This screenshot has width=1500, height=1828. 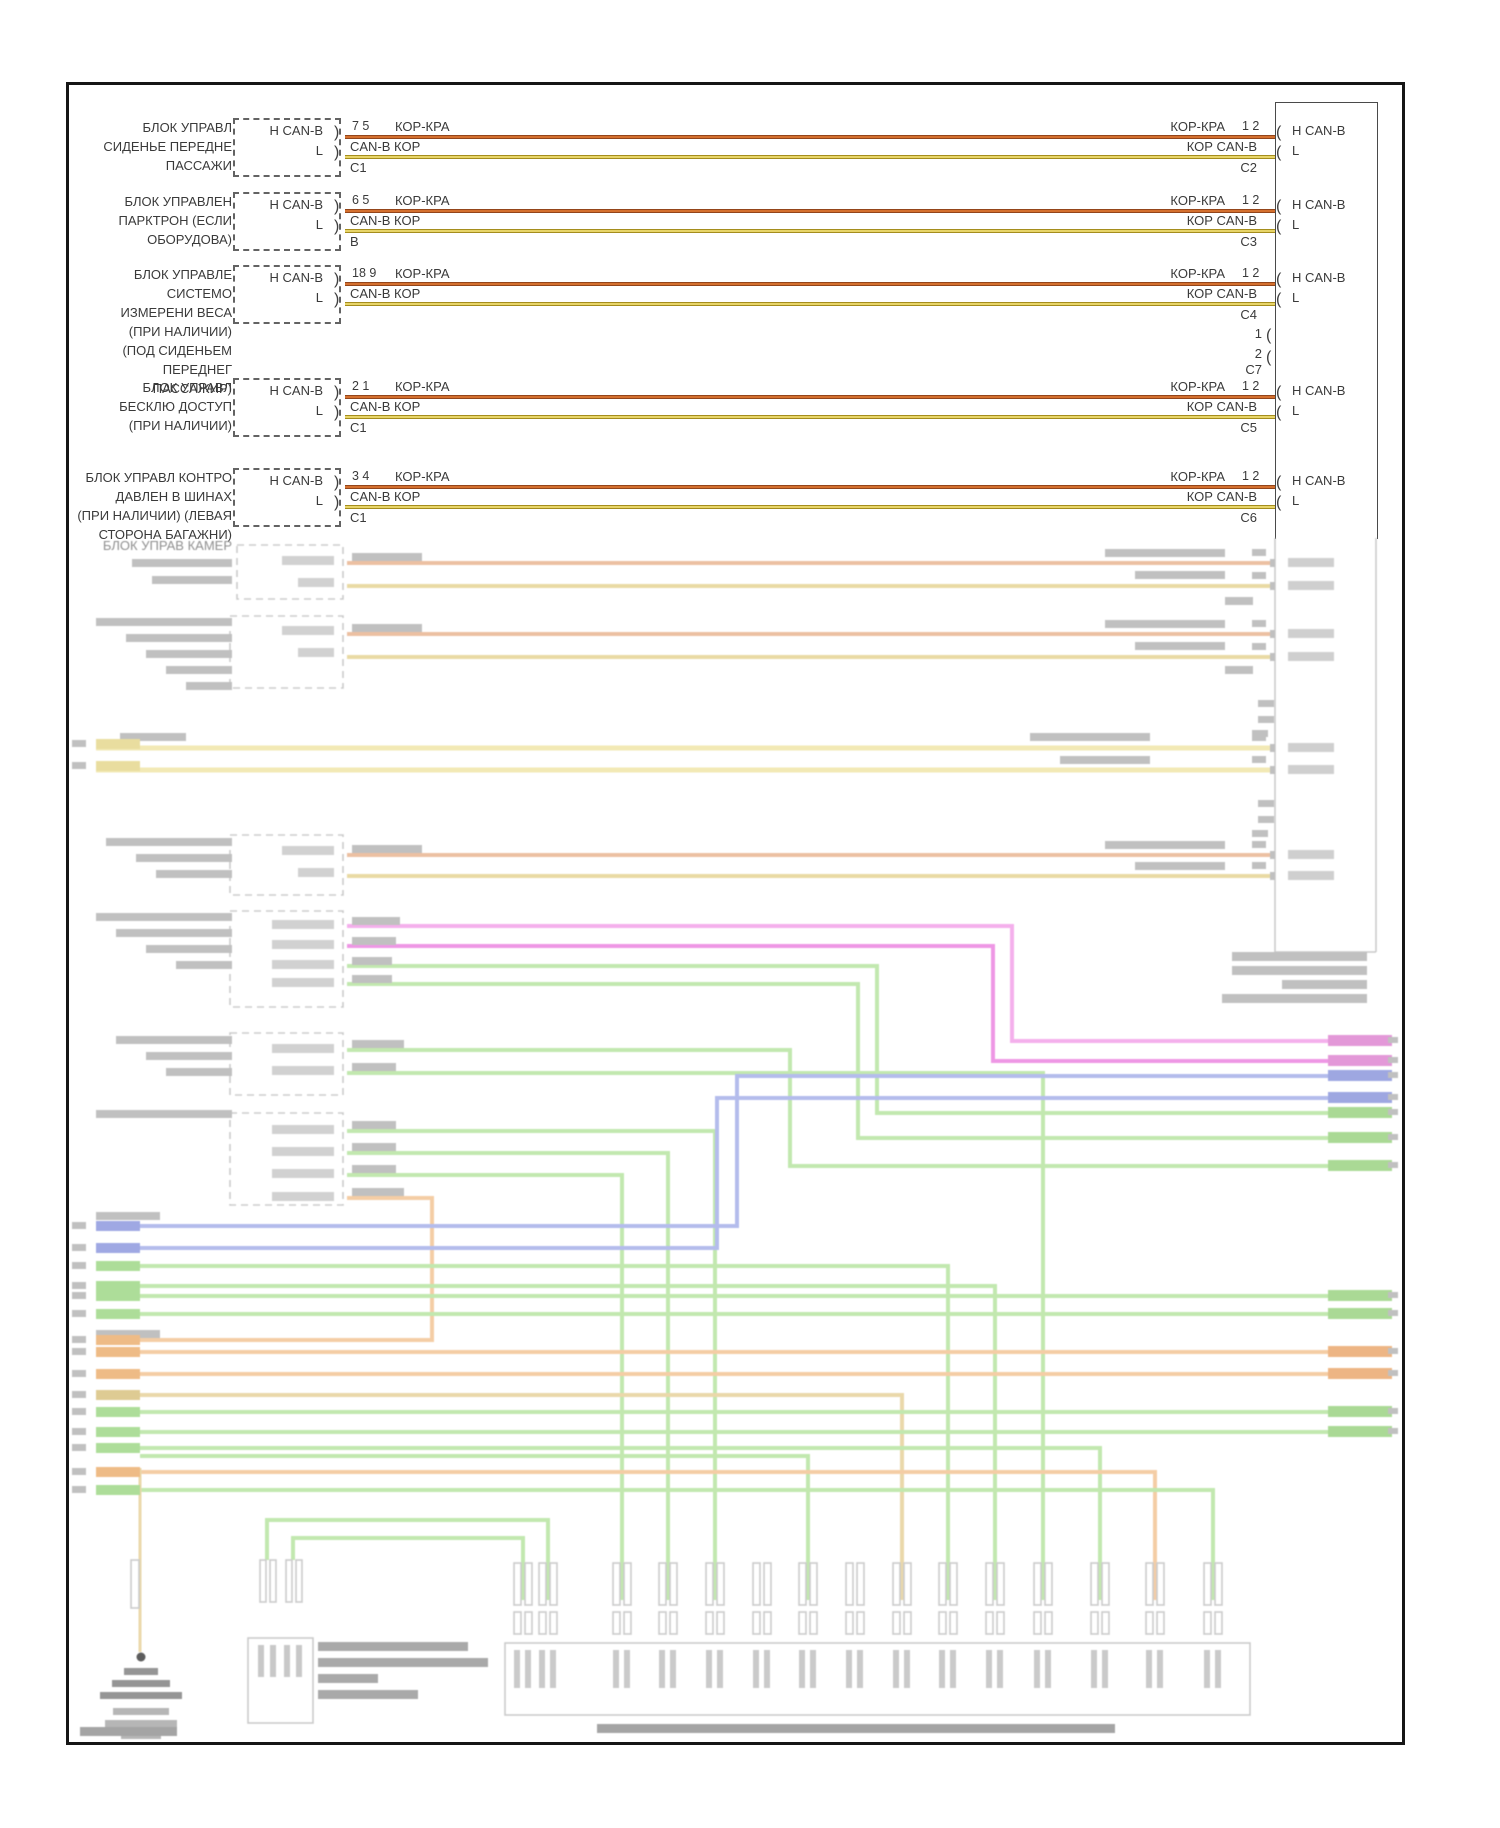 What do you see at coordinates (175, 220) in the screenshot?
I see `device-label: БЛОК УПРАВЛЕН ПАРКТРОН (ЕСЛИ ОБОРУДОВА)` at bounding box center [175, 220].